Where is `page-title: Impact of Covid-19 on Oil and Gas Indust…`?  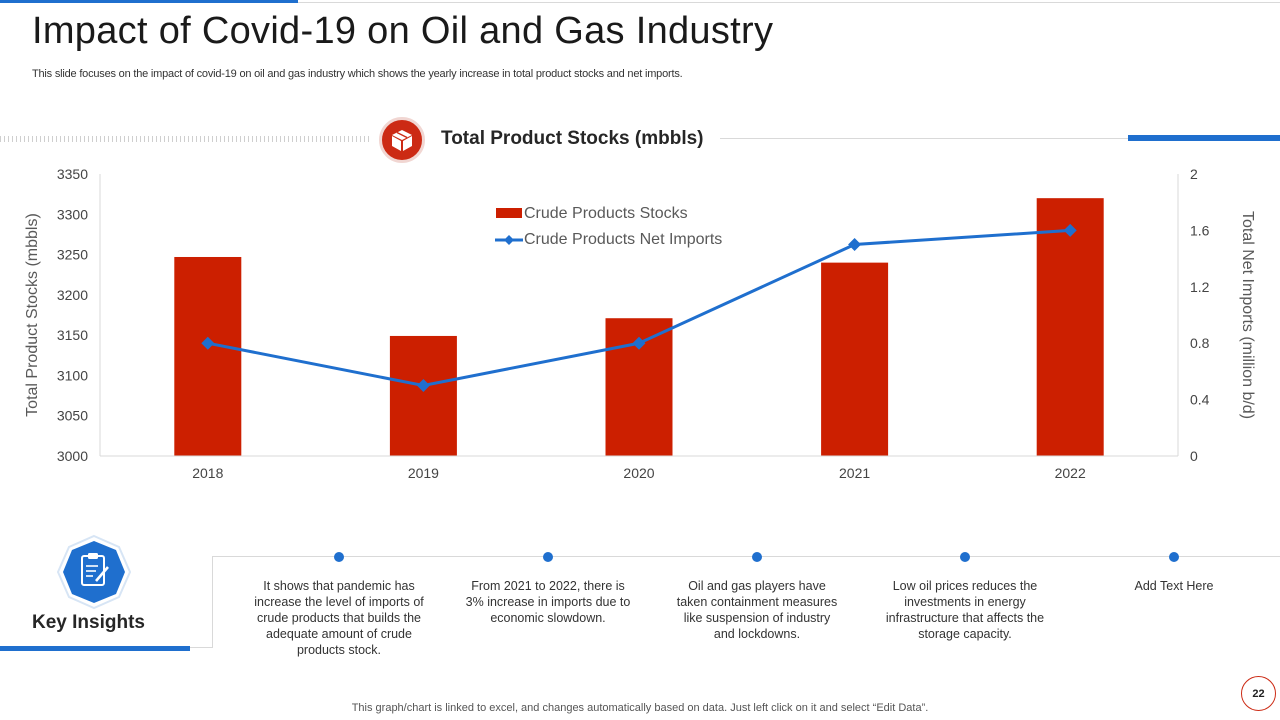
page-title: Impact of Covid-19 on Oil and Gas Indust… is located at coordinates (403, 31).